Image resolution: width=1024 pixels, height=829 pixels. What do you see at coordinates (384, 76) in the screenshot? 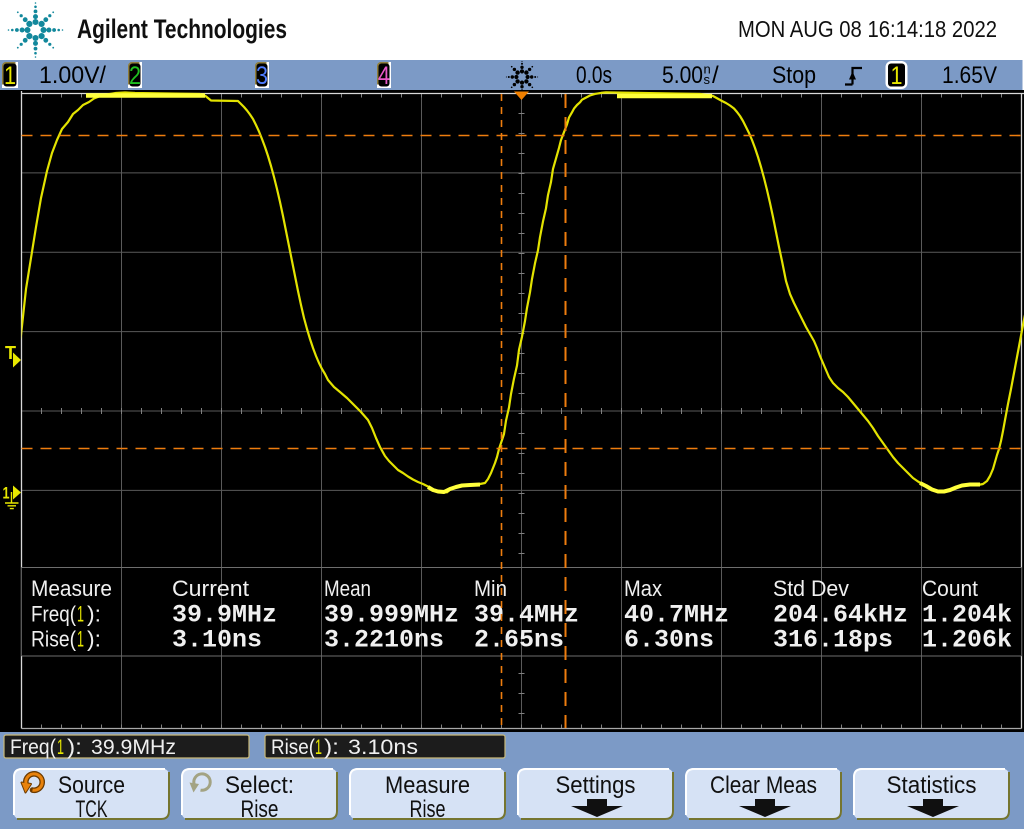
I see `svg-text: 4` at bounding box center [384, 76].